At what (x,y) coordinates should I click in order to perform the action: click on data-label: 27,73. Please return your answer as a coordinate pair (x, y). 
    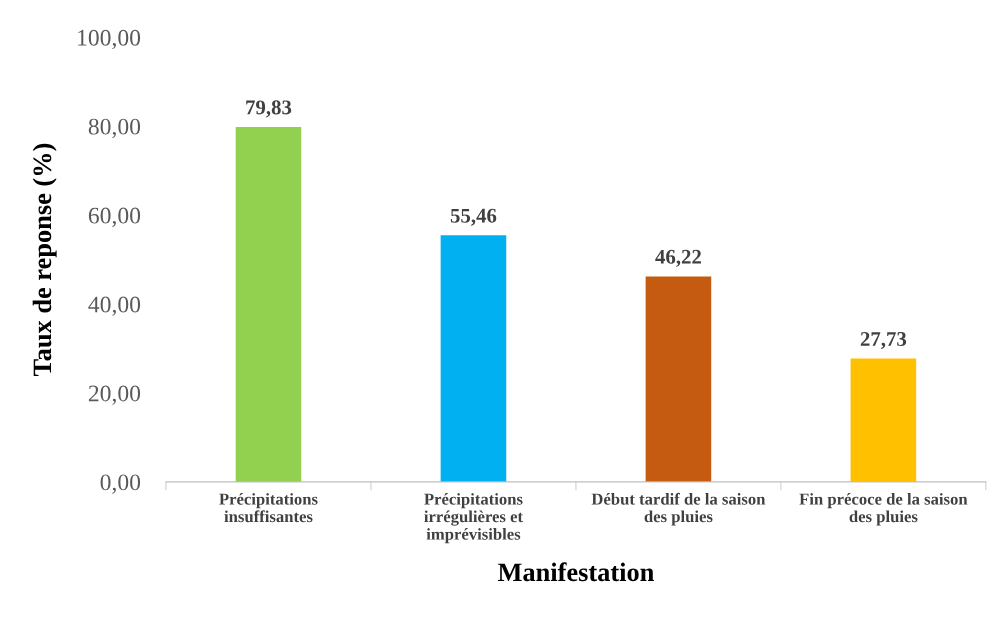
    Looking at the image, I should click on (883, 341).